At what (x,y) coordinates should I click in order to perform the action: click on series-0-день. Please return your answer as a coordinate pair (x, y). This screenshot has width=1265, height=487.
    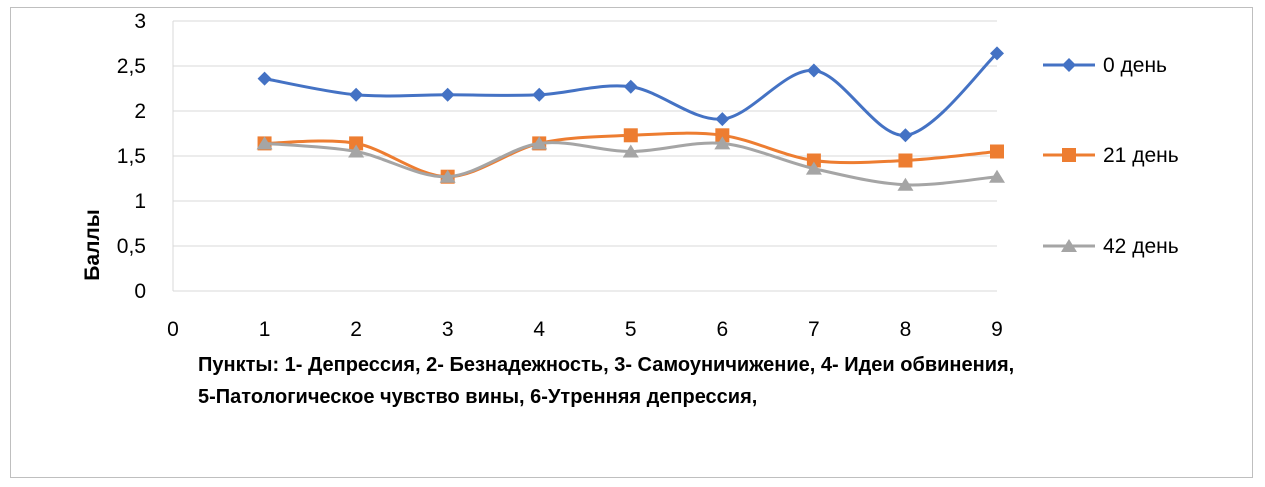
    Looking at the image, I should click on (630, 94).